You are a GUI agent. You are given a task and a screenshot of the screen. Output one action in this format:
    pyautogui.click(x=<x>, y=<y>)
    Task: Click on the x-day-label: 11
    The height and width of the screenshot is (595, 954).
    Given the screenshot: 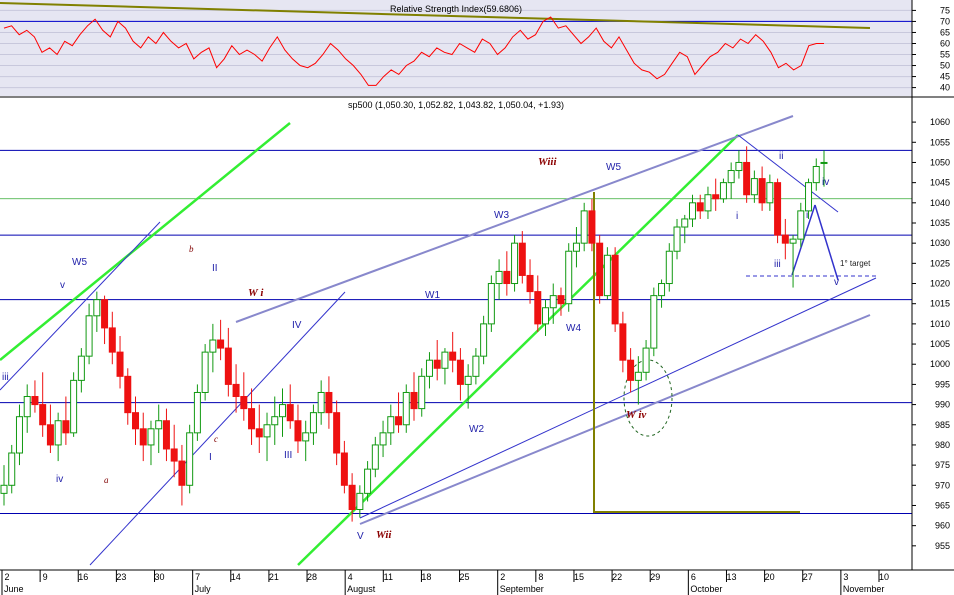 What is the action you would take?
    pyautogui.click(x=388, y=577)
    